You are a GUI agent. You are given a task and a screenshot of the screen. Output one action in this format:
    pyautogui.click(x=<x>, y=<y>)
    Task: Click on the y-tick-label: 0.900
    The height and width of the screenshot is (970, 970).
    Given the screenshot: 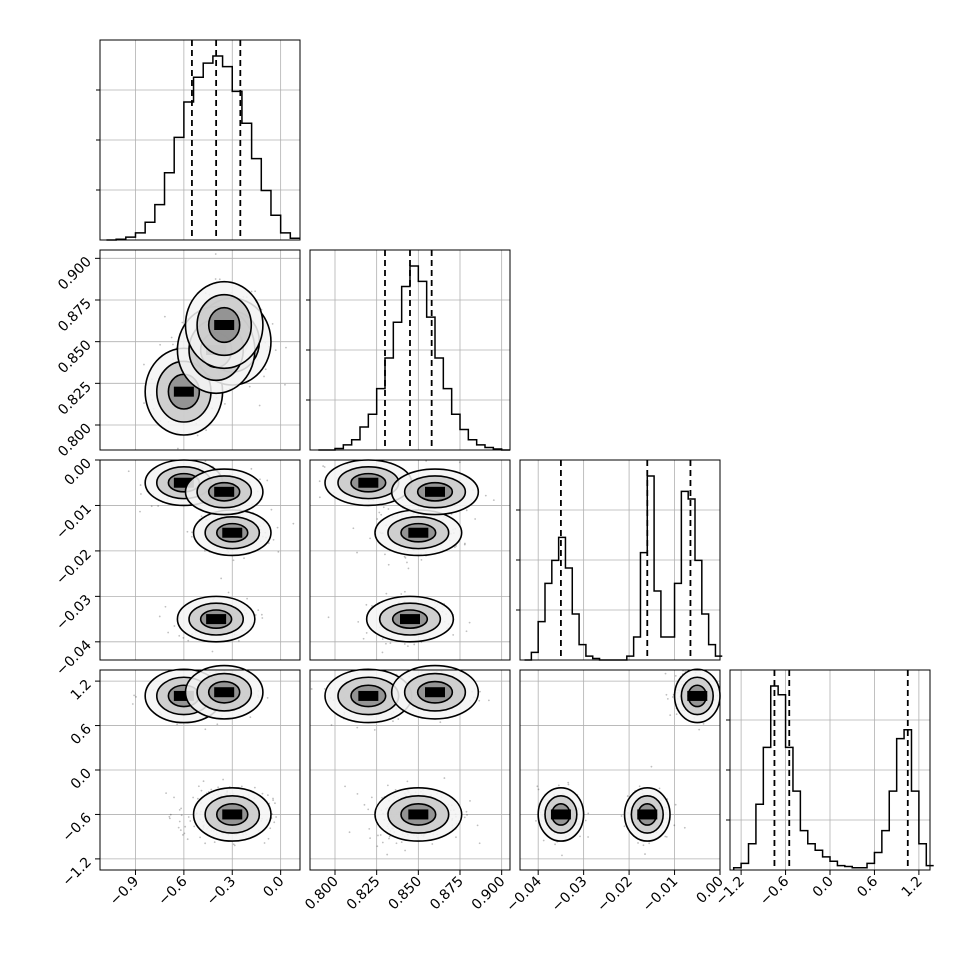 What is the action you would take?
    pyautogui.click(x=75, y=274)
    